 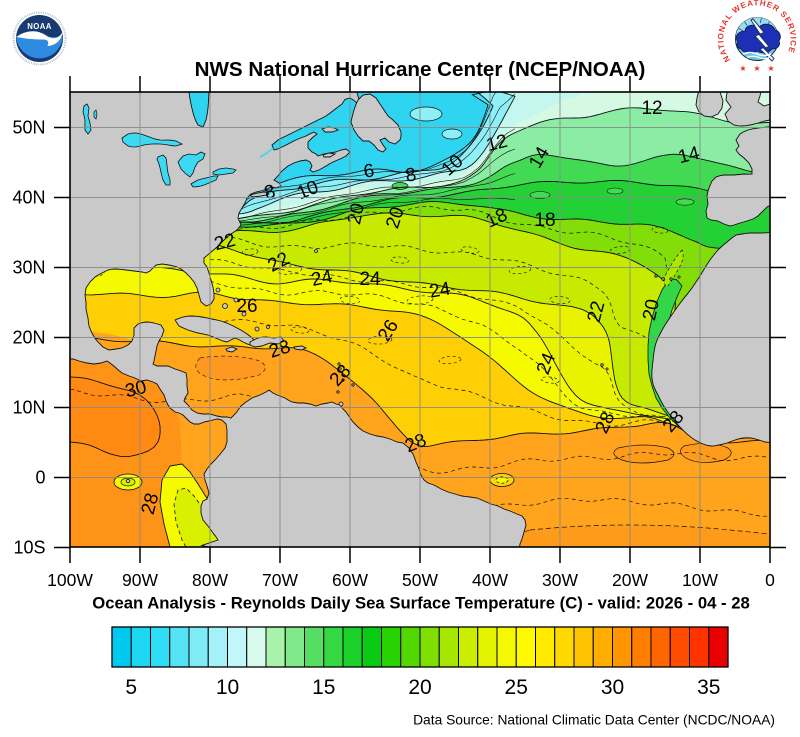 What do you see at coordinates (28, 268) in the screenshot?
I see `svg-text: 30N` at bounding box center [28, 268].